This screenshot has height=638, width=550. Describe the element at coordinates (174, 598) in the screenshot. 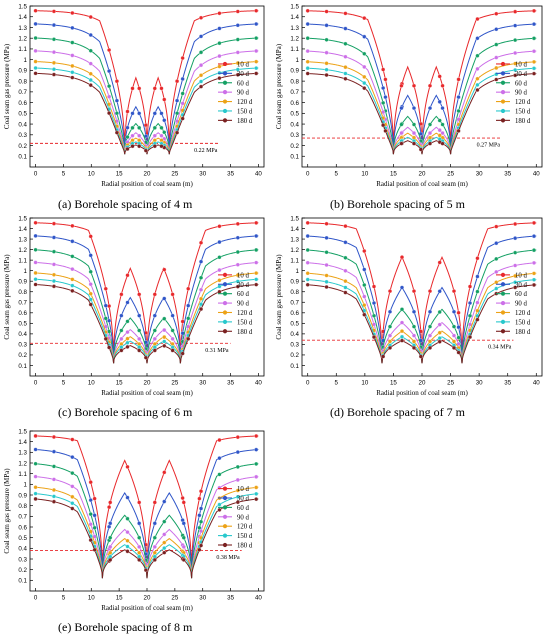

I see `x-tick-label: 25` at that location.